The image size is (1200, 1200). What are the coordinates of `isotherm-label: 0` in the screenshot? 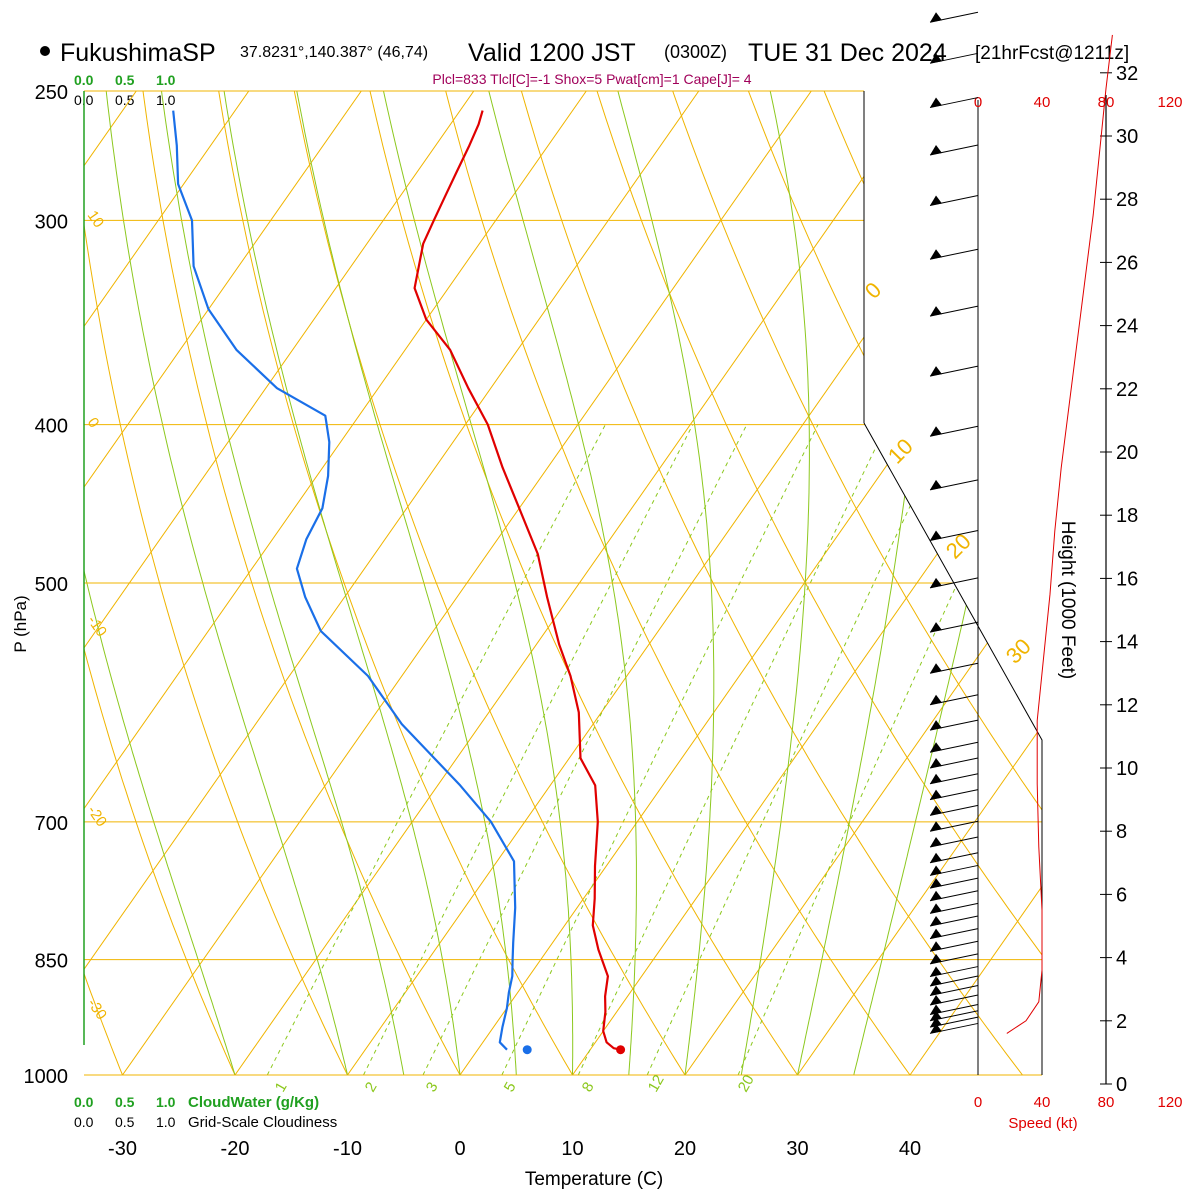 It's located at (93, 423).